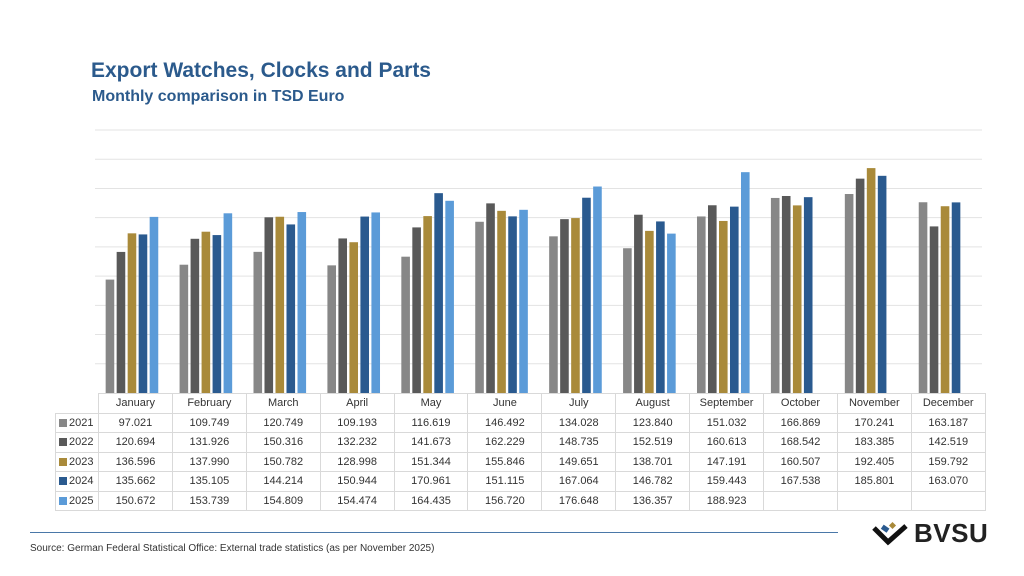 The width and height of the screenshot is (1024, 576). What do you see at coordinates (206, 312) in the screenshot?
I see `bar-2023-february` at bounding box center [206, 312].